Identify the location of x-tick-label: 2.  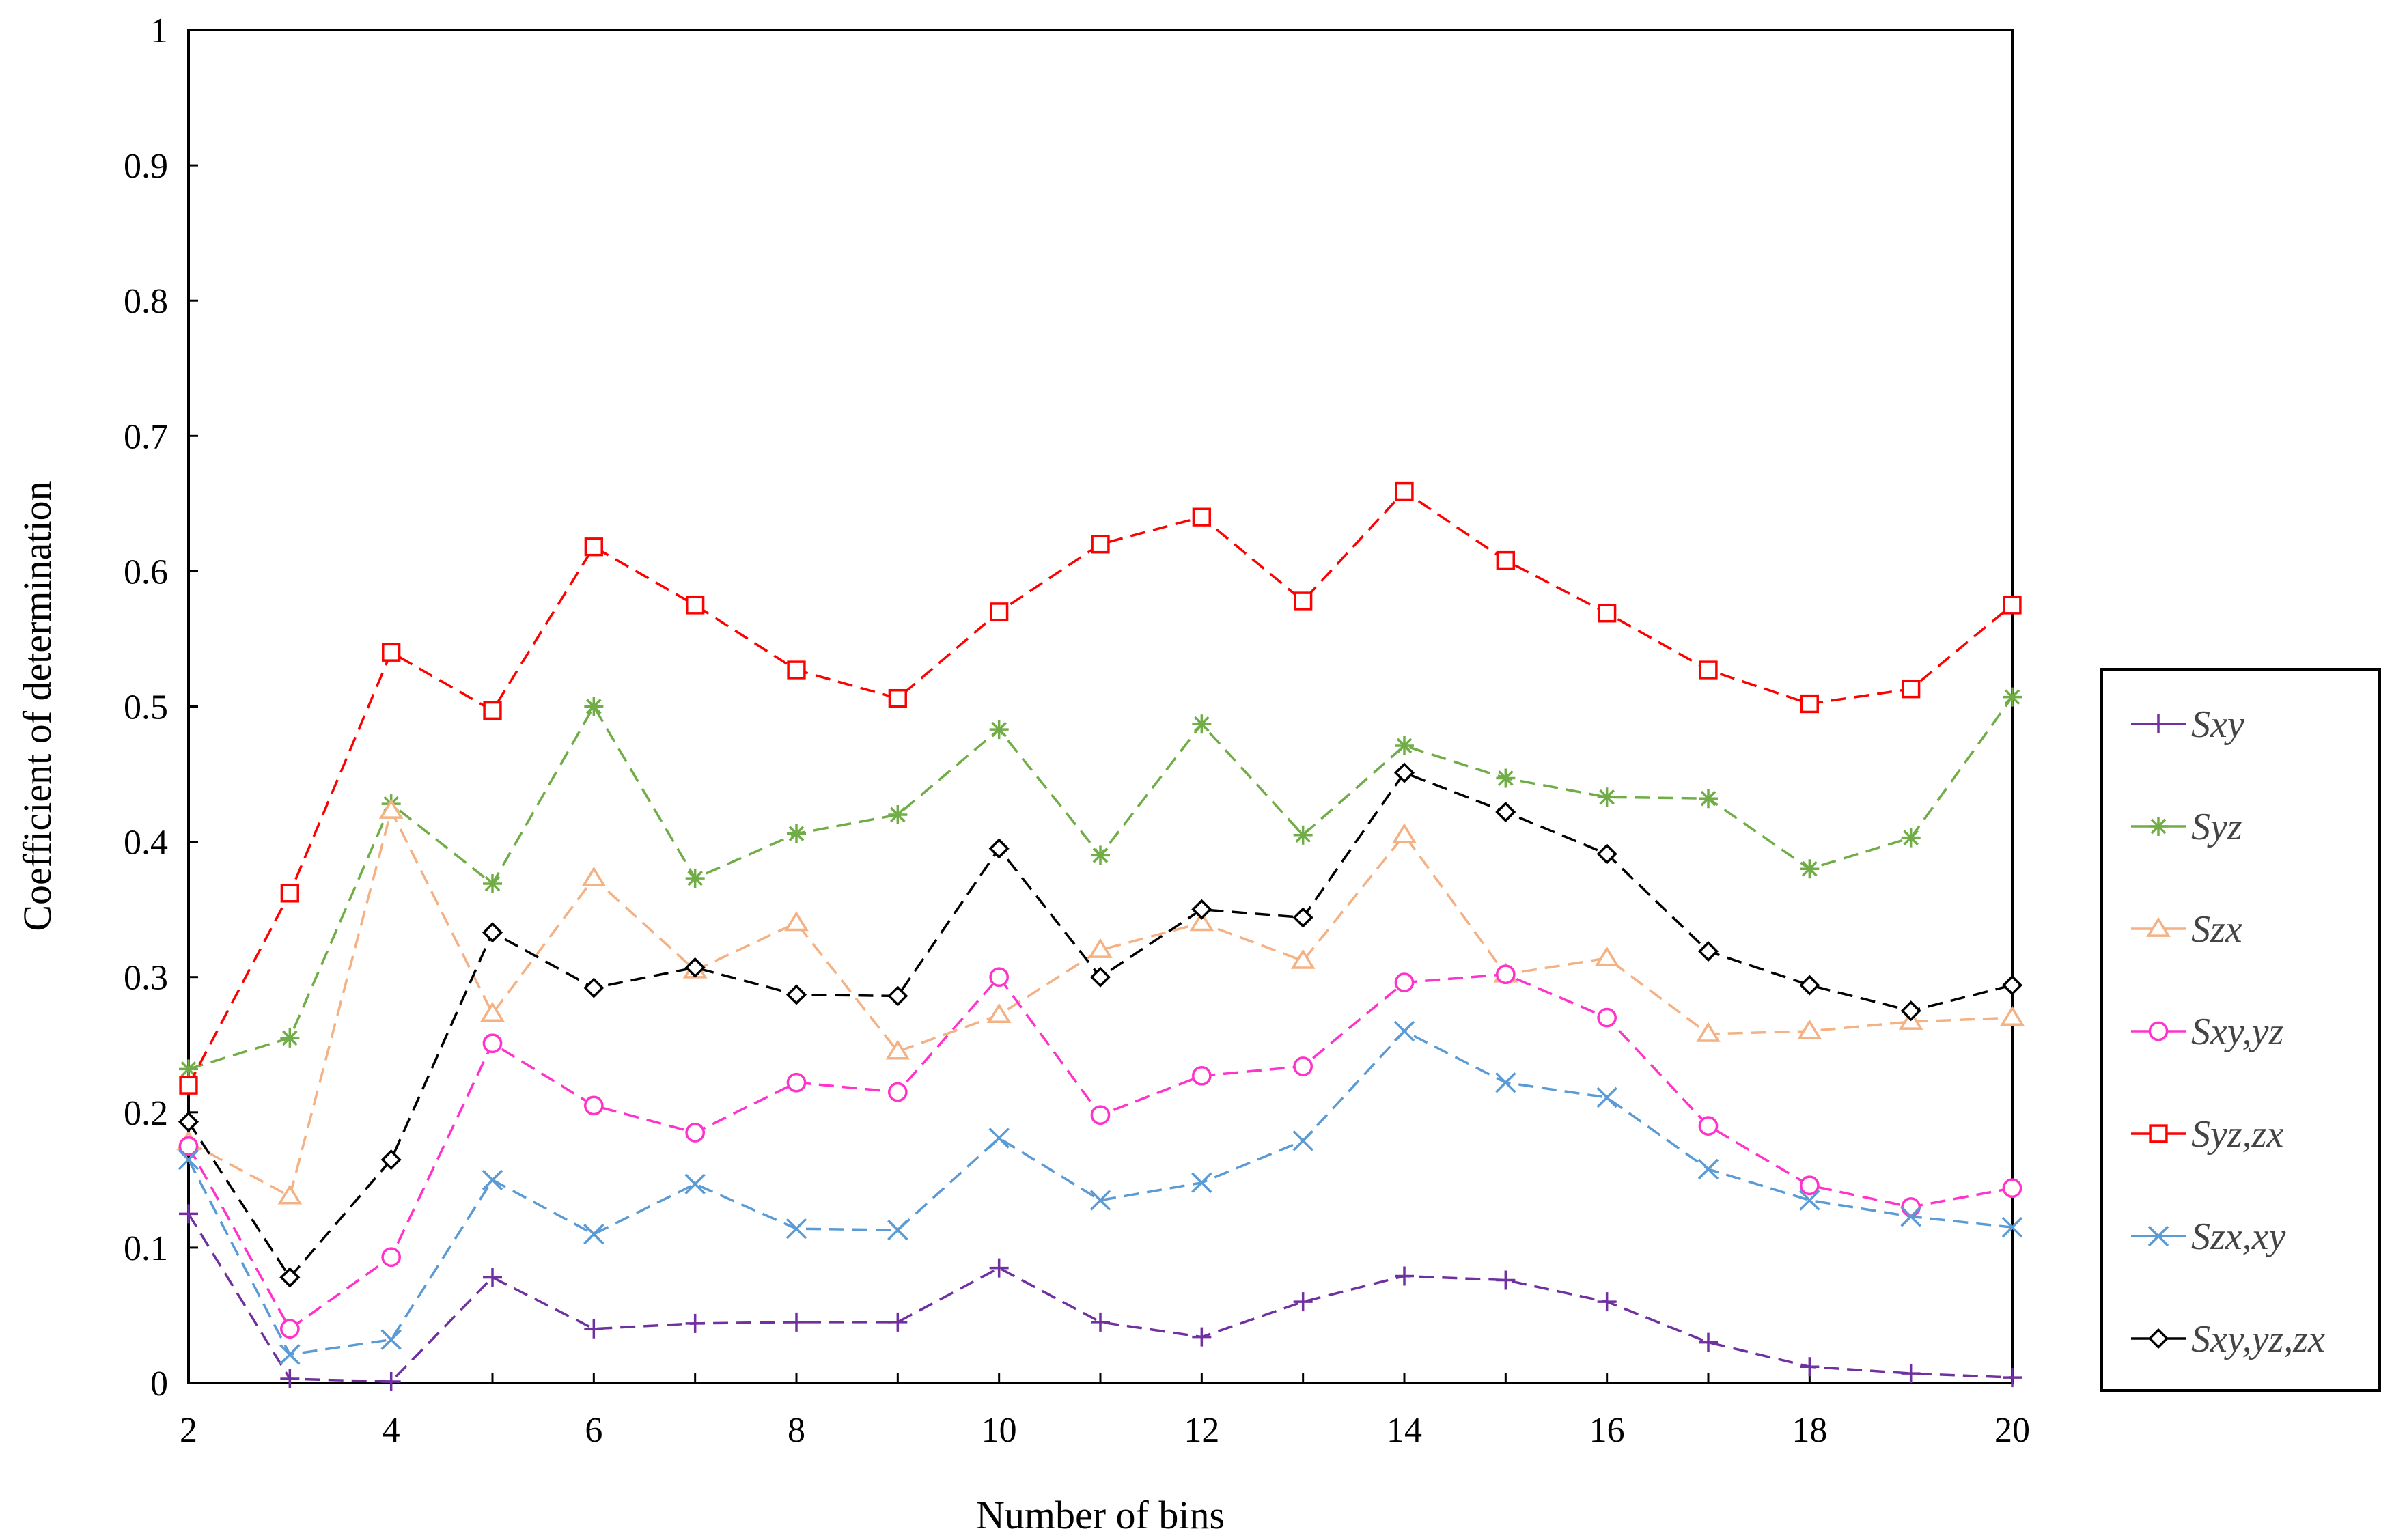
(189, 1430).